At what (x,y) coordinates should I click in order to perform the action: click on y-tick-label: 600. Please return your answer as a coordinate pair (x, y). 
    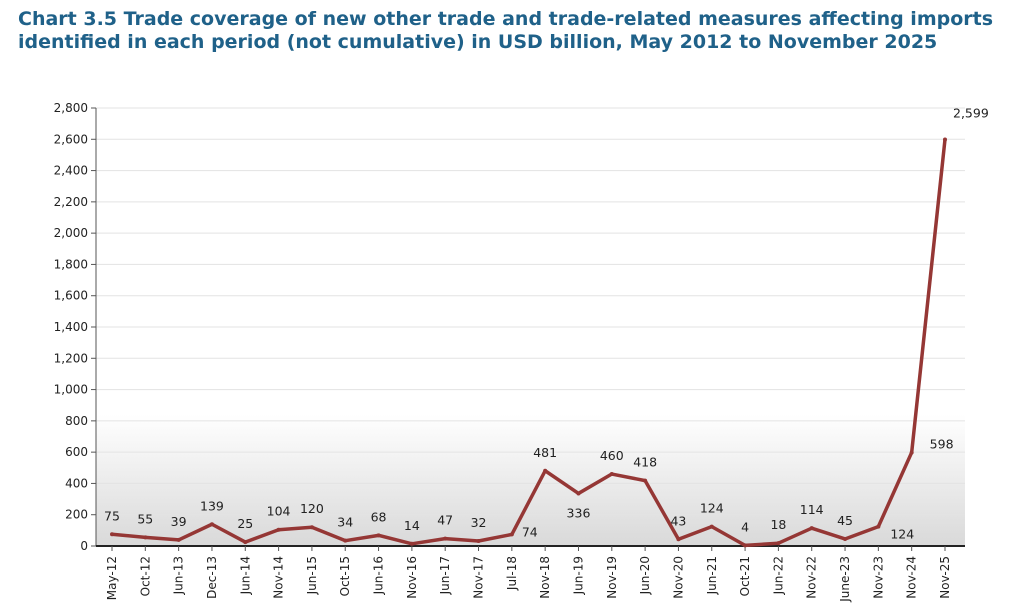
    Looking at the image, I should click on (76, 452).